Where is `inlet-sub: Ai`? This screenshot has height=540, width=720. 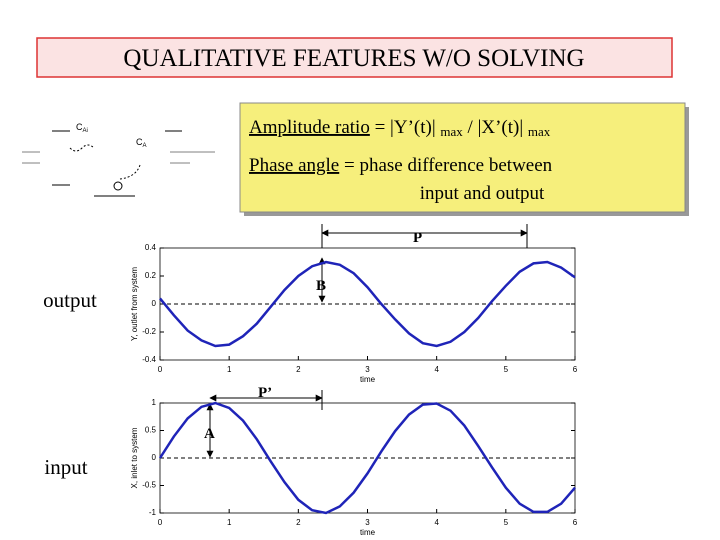 inlet-sub: Ai is located at coordinates (85, 131).